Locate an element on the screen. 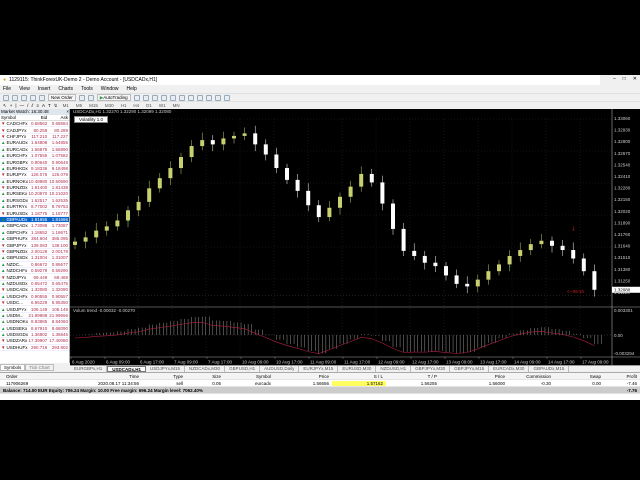 Image resolution: width=640 pixels, height=480 pixels. chart-tab: AUDUSD,Daily is located at coordinates (280, 369).